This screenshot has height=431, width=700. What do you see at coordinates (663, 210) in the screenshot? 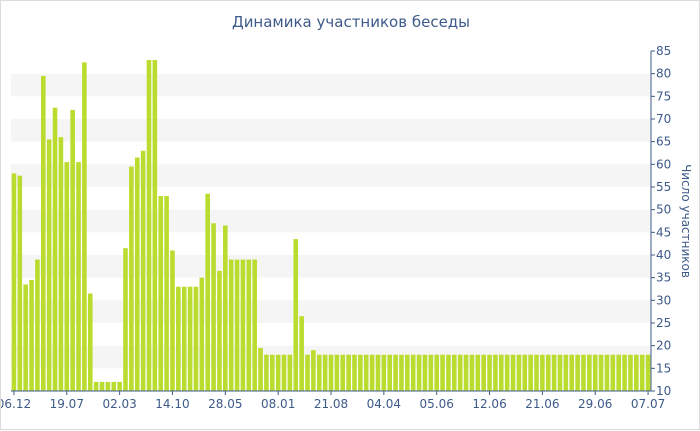
I see `y-tick-label: 50` at bounding box center [663, 210].